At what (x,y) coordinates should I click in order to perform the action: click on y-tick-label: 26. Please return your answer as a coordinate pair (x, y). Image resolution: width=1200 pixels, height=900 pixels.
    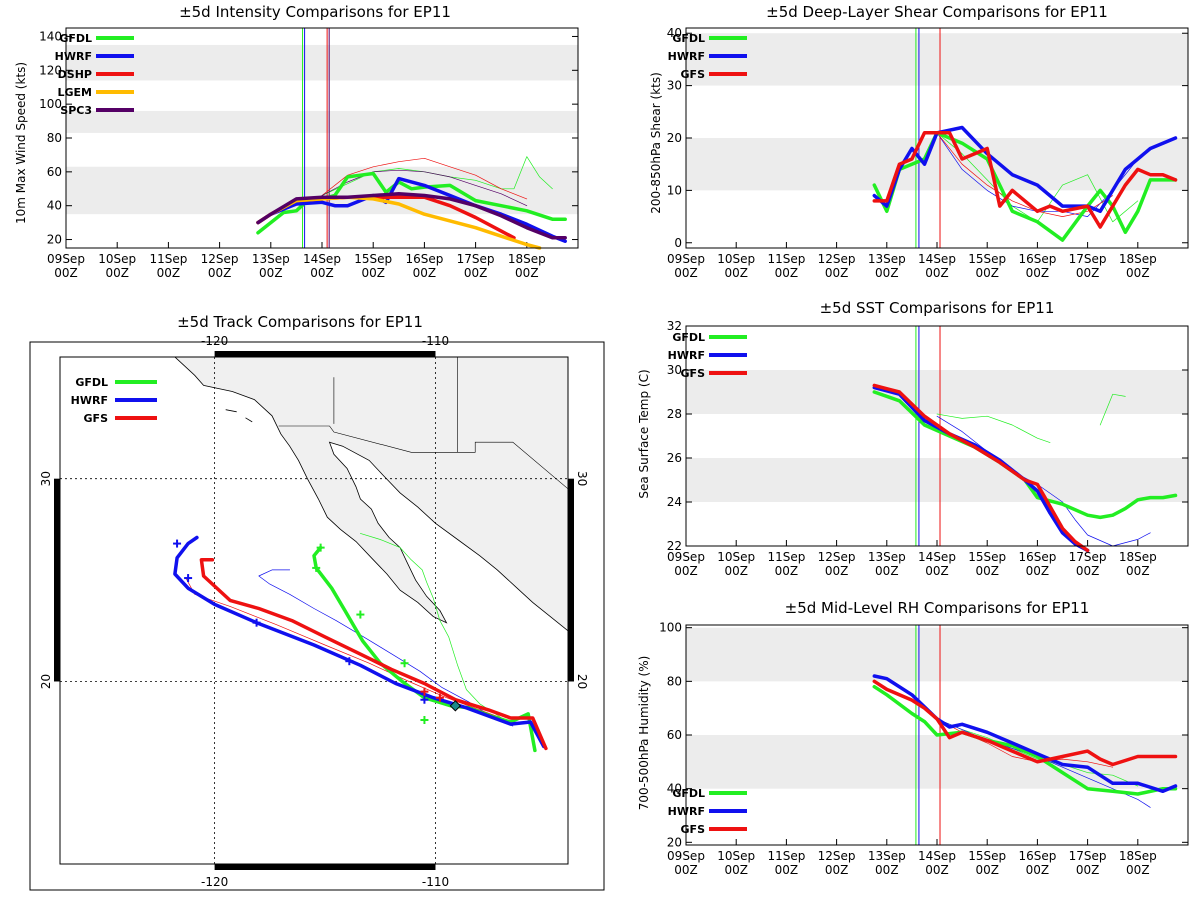
    Looking at the image, I should click on (674, 458).